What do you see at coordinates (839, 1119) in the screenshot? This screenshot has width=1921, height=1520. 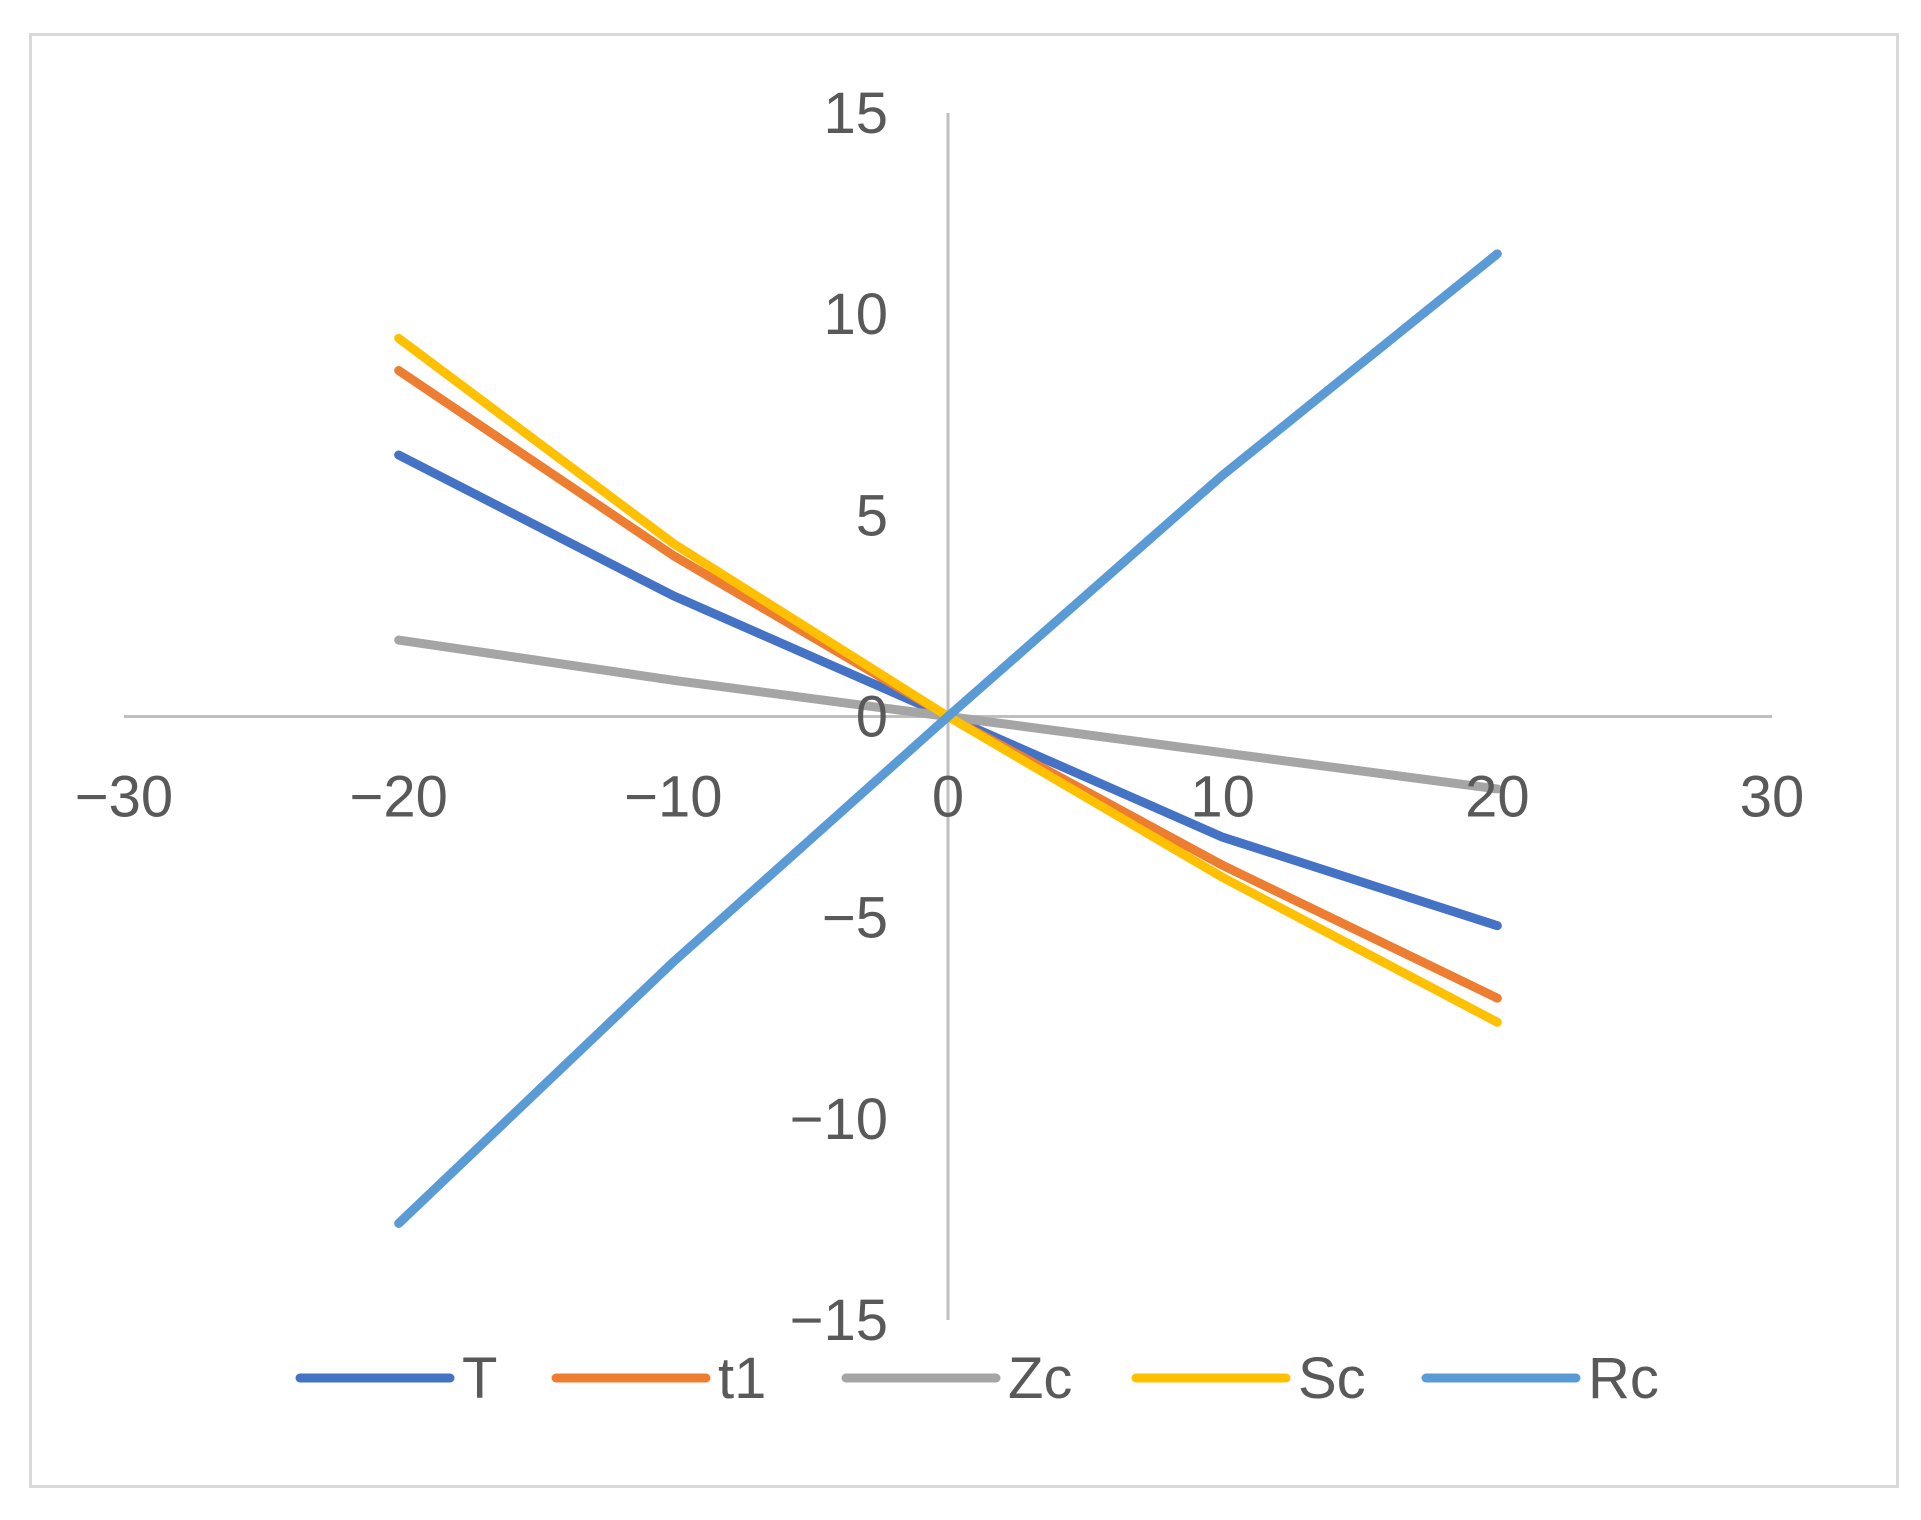 I see `y-tick-label: −10` at bounding box center [839, 1119].